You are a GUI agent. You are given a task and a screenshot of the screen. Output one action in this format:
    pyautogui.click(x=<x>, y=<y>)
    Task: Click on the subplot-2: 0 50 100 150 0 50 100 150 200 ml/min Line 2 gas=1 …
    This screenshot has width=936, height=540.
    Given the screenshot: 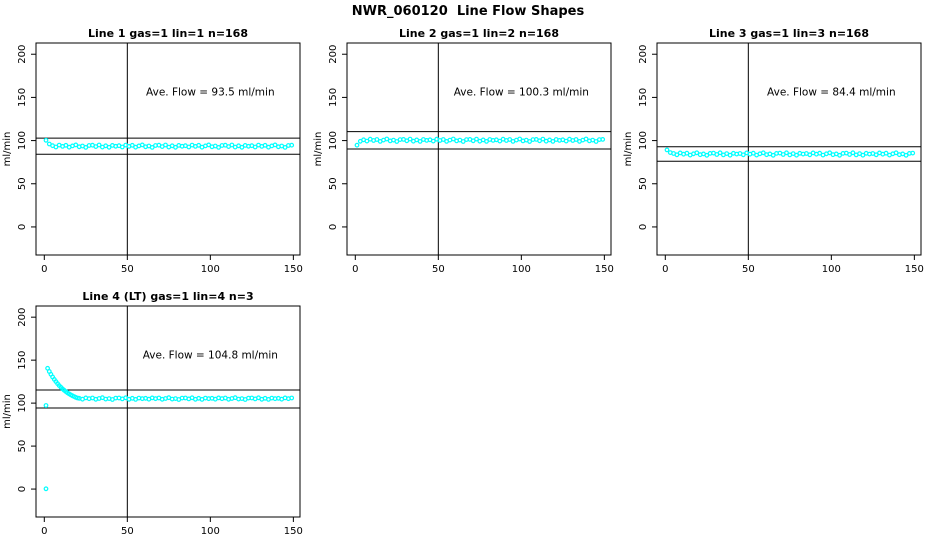 What is the action you would take?
    pyautogui.click(x=463, y=151)
    